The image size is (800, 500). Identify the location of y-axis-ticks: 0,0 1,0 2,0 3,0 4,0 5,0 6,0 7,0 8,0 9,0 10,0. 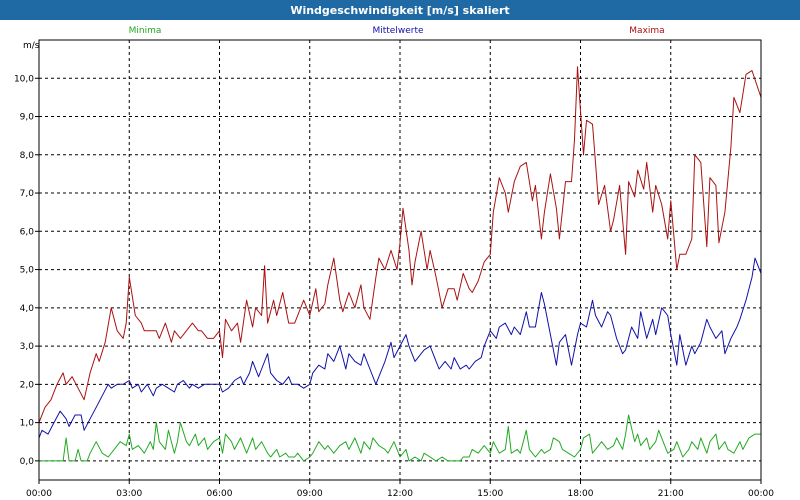
(26, 270).